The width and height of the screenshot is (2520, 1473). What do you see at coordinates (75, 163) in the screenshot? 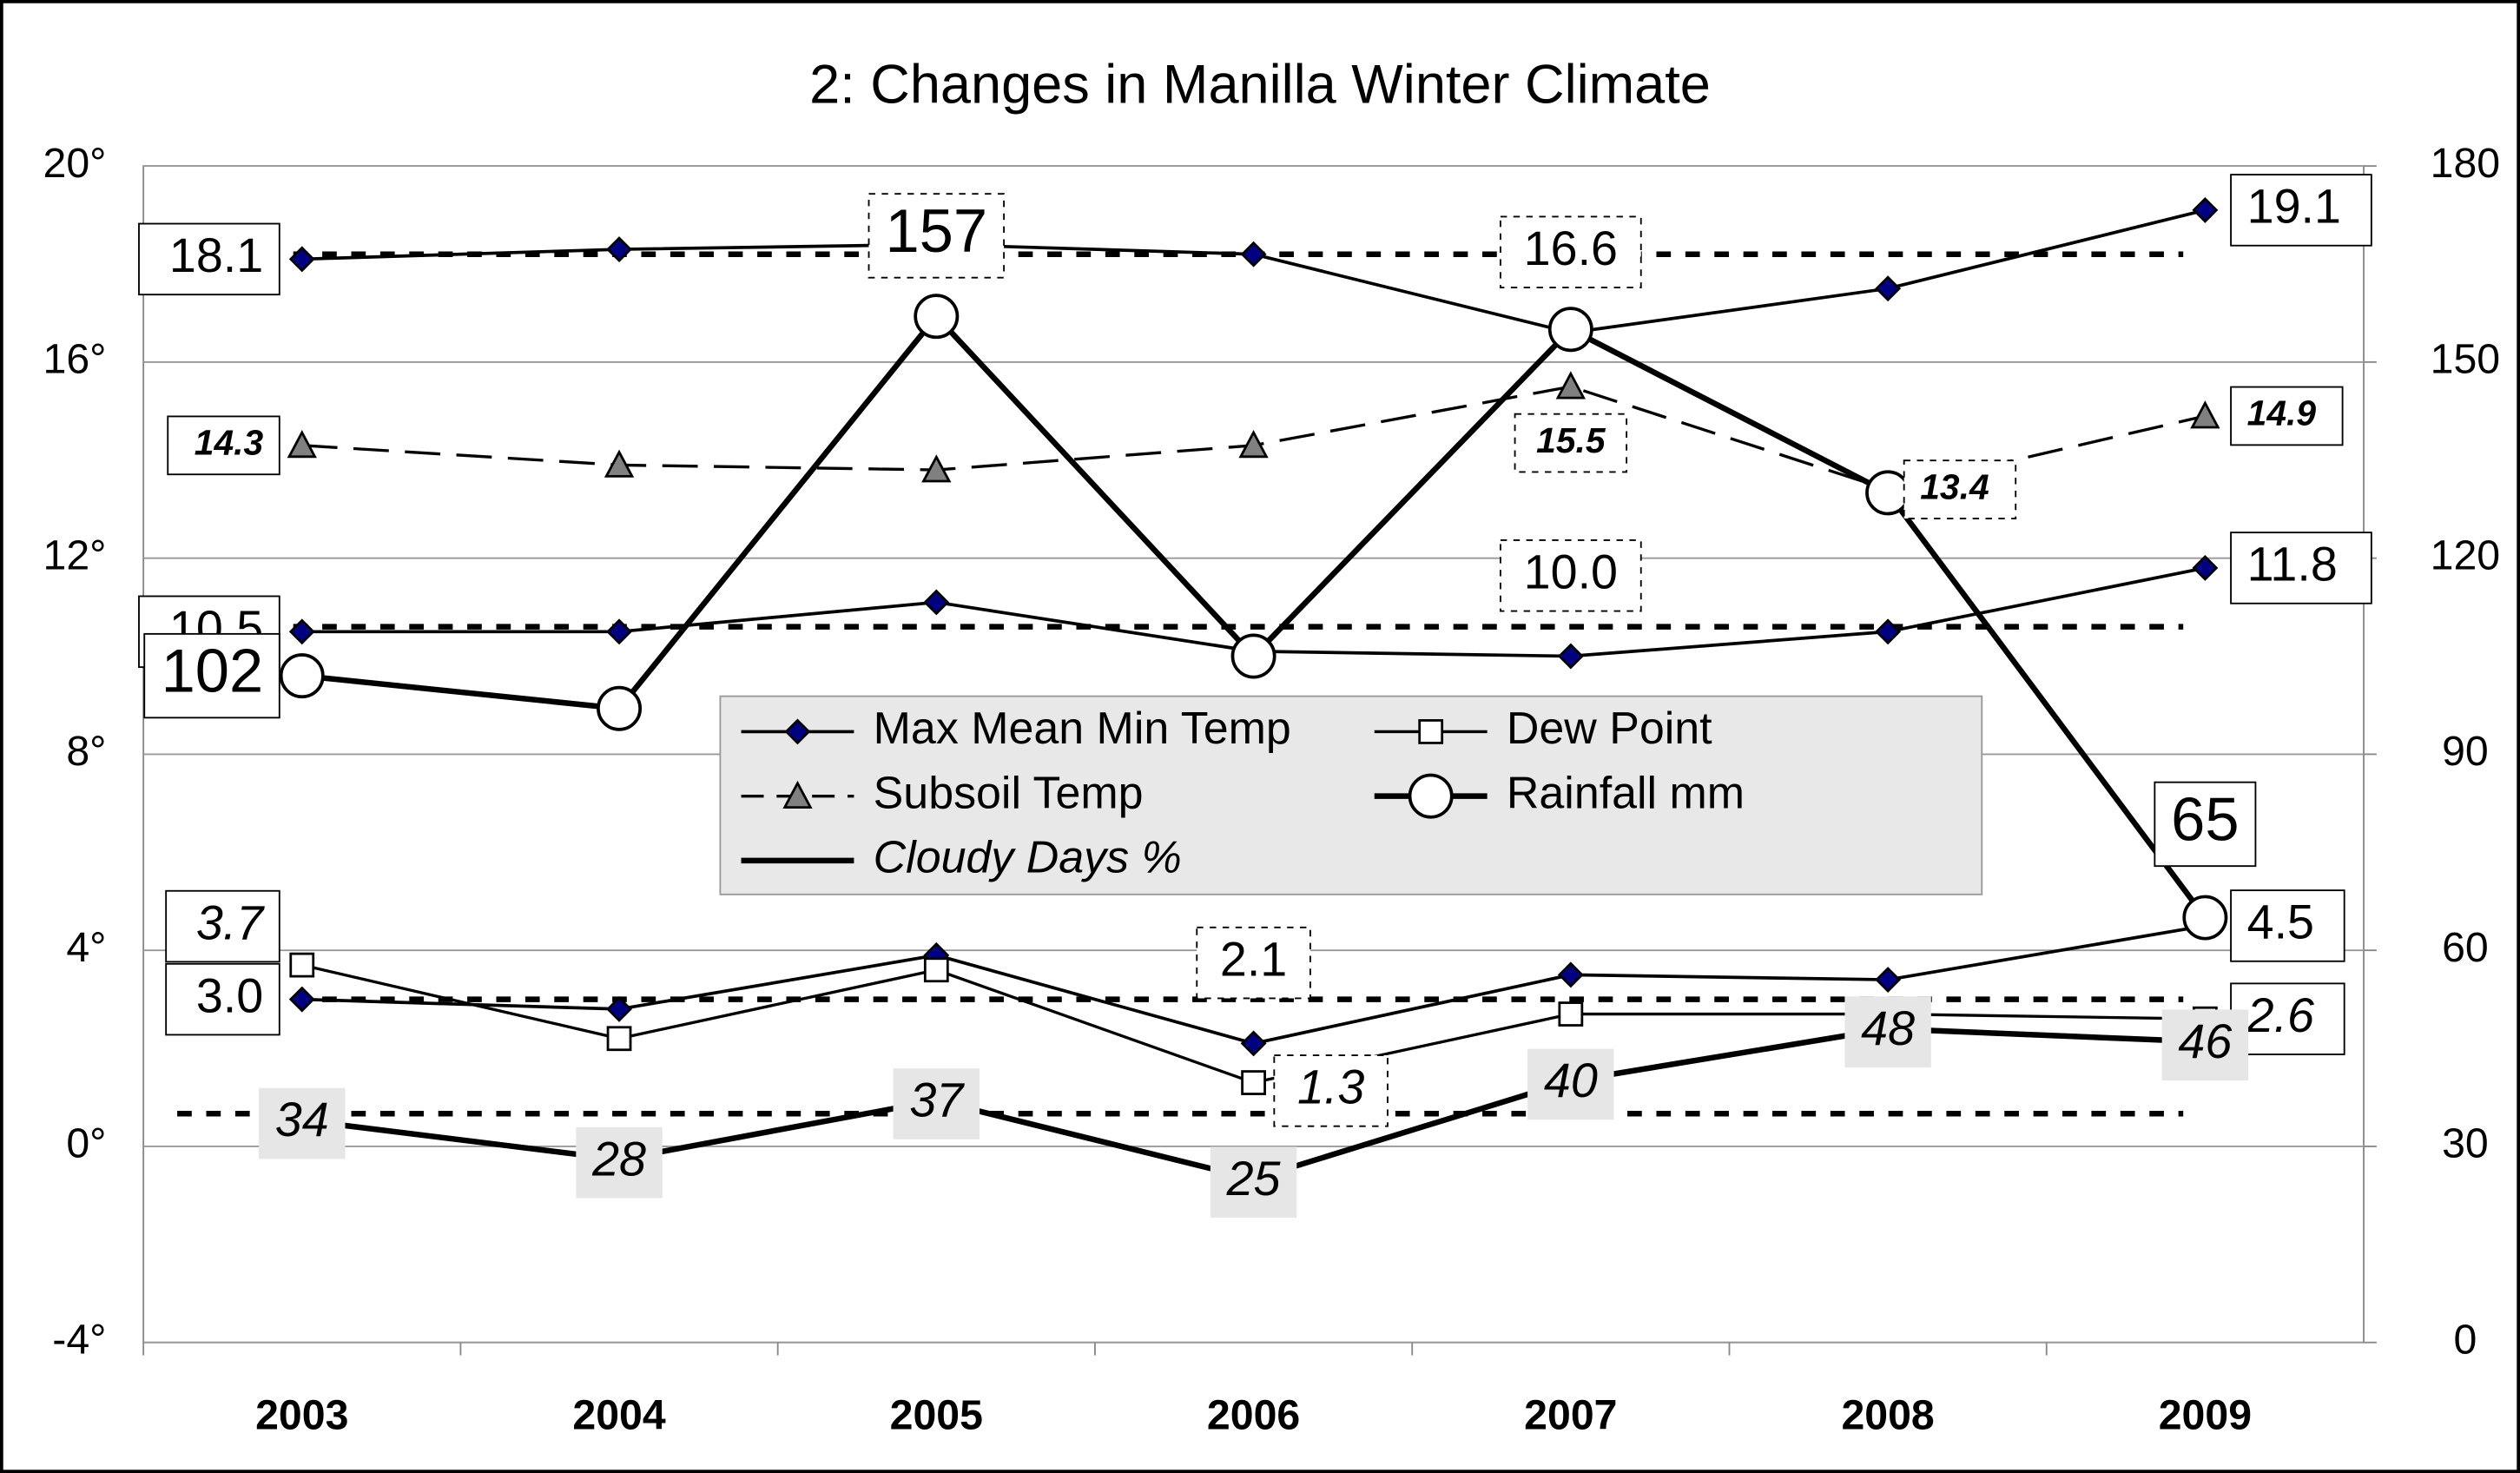
I see `y-tick-label: 20°` at bounding box center [75, 163].